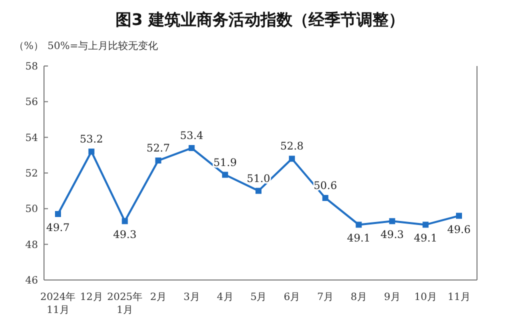 This screenshot has height=322, width=520. What do you see at coordinates (358, 297) in the screenshot?
I see `x-tick-label: 8月` at bounding box center [358, 297].